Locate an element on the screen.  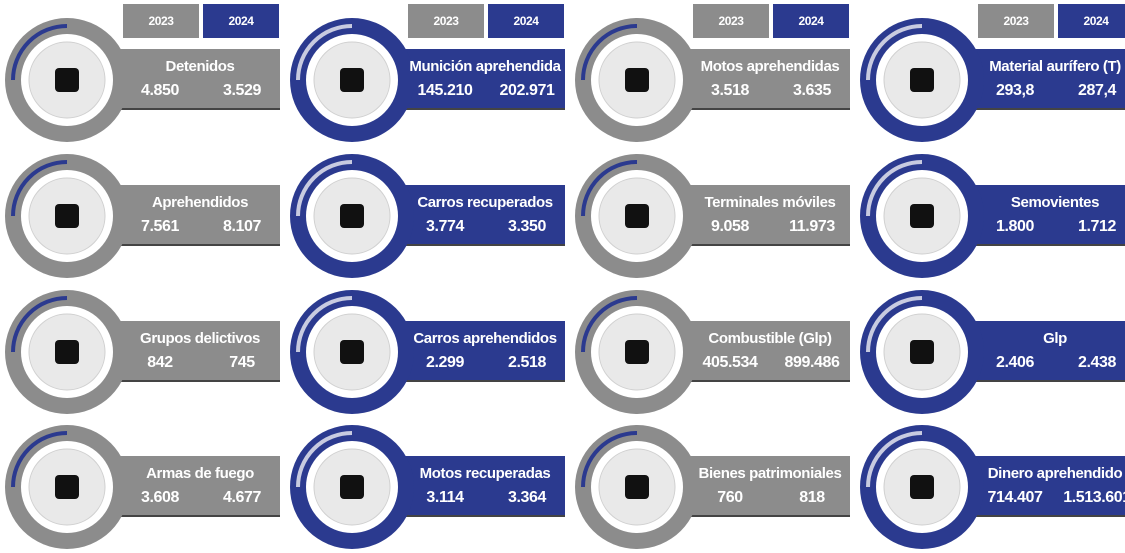
value-2023: 3.608 is located at coordinates (160, 497).